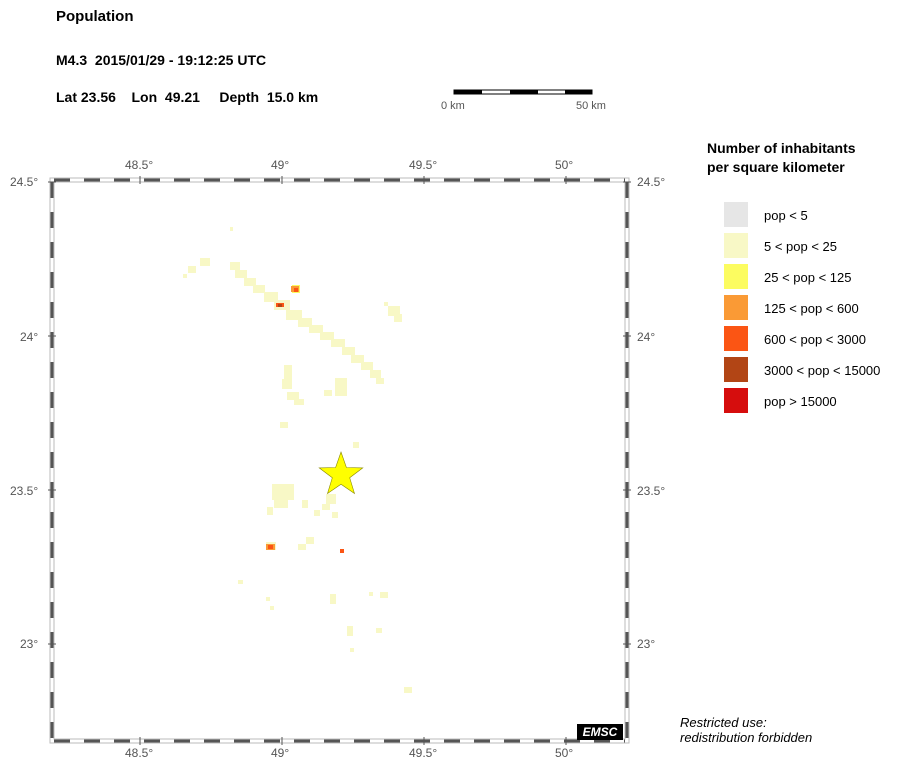 The height and width of the screenshot is (770, 897). What do you see at coordinates (781, 148) in the screenshot?
I see `legend-title-line1: Number of inhabitants` at bounding box center [781, 148].